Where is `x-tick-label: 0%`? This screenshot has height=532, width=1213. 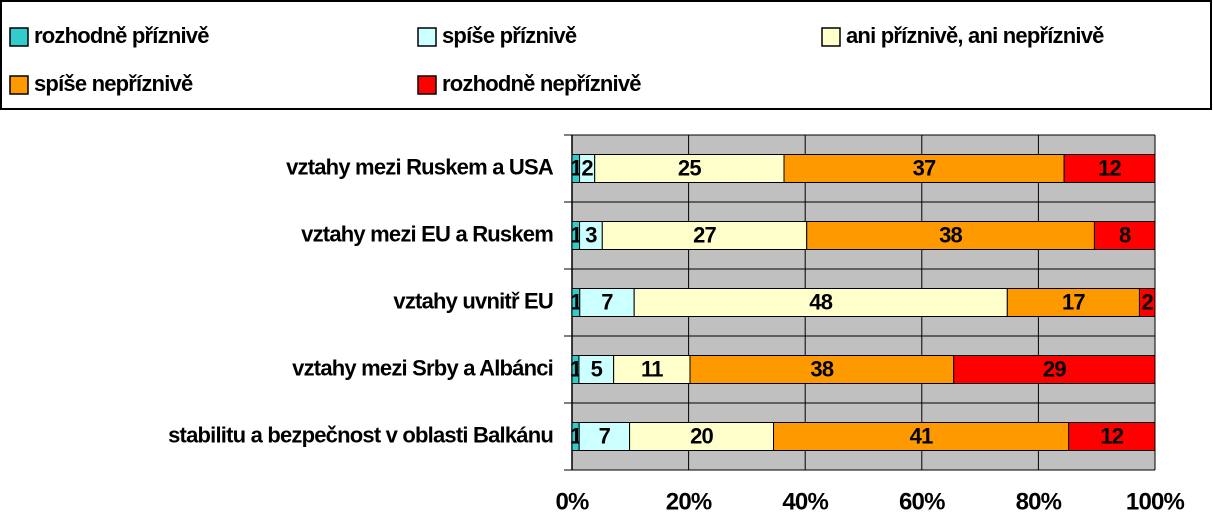 x-tick-label: 0% is located at coordinates (572, 501).